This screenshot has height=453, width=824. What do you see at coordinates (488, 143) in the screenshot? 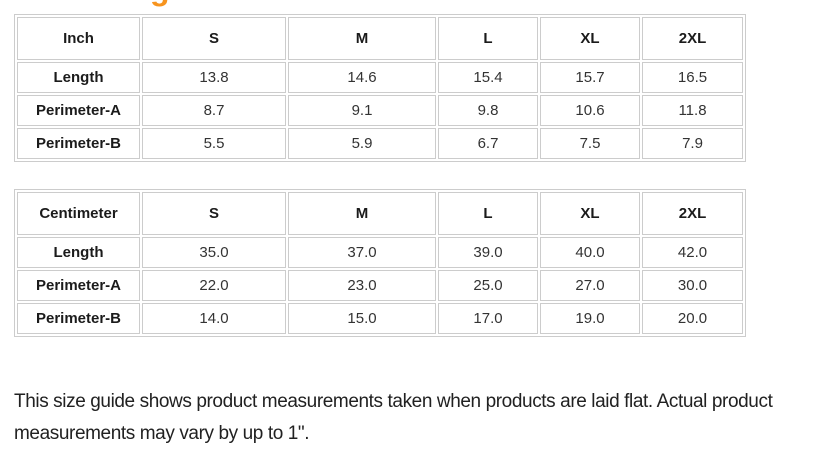
I see `measurement-cell: 6.7` at bounding box center [488, 143].